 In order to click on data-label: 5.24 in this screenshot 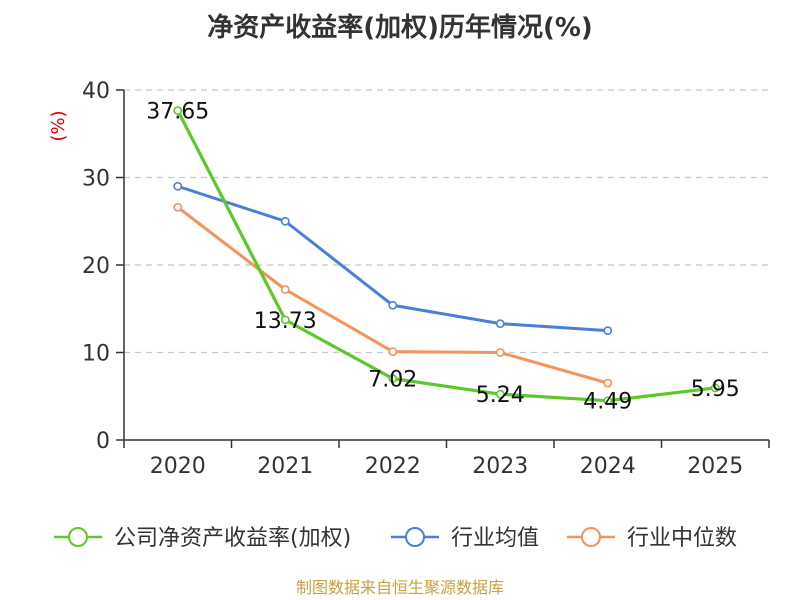, I will do `click(500, 395)`.